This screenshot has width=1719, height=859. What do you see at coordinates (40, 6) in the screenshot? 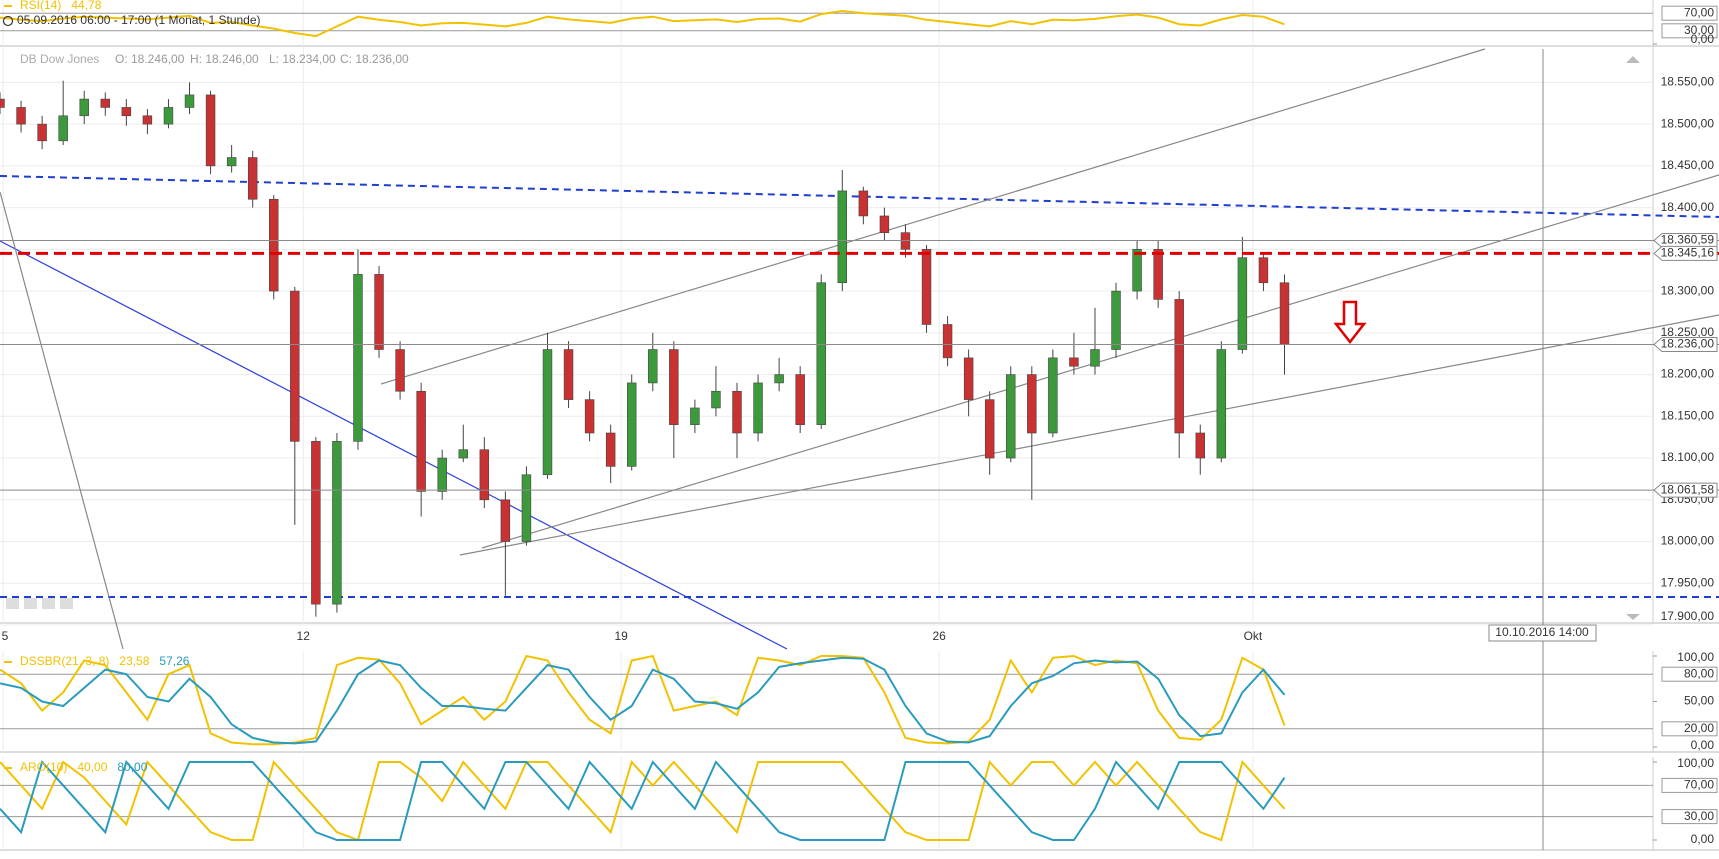
I see `legend-name: RSI(14)` at bounding box center [40, 6].